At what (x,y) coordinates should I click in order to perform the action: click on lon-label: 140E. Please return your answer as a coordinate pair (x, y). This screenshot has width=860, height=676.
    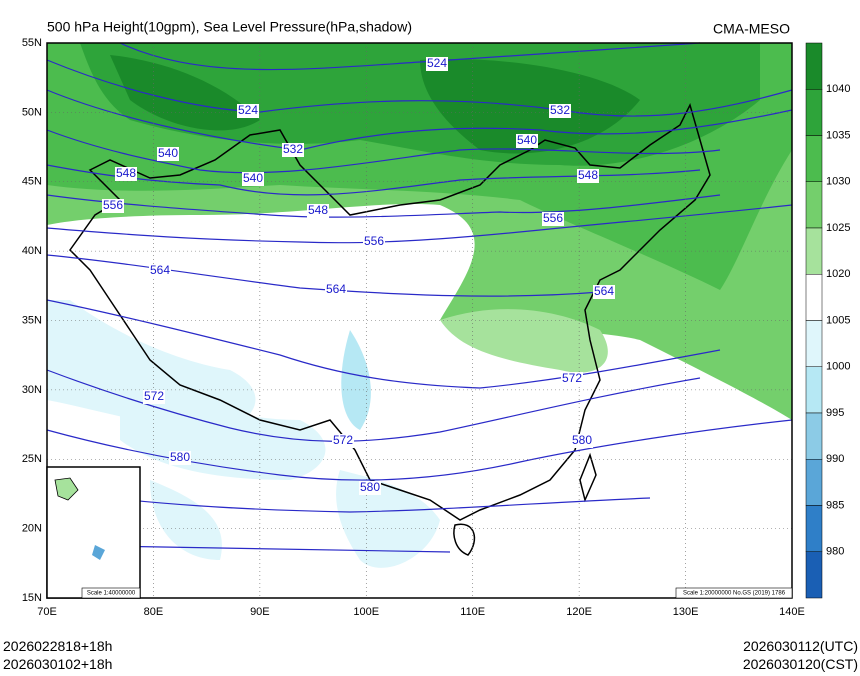
    Looking at the image, I should click on (792, 612).